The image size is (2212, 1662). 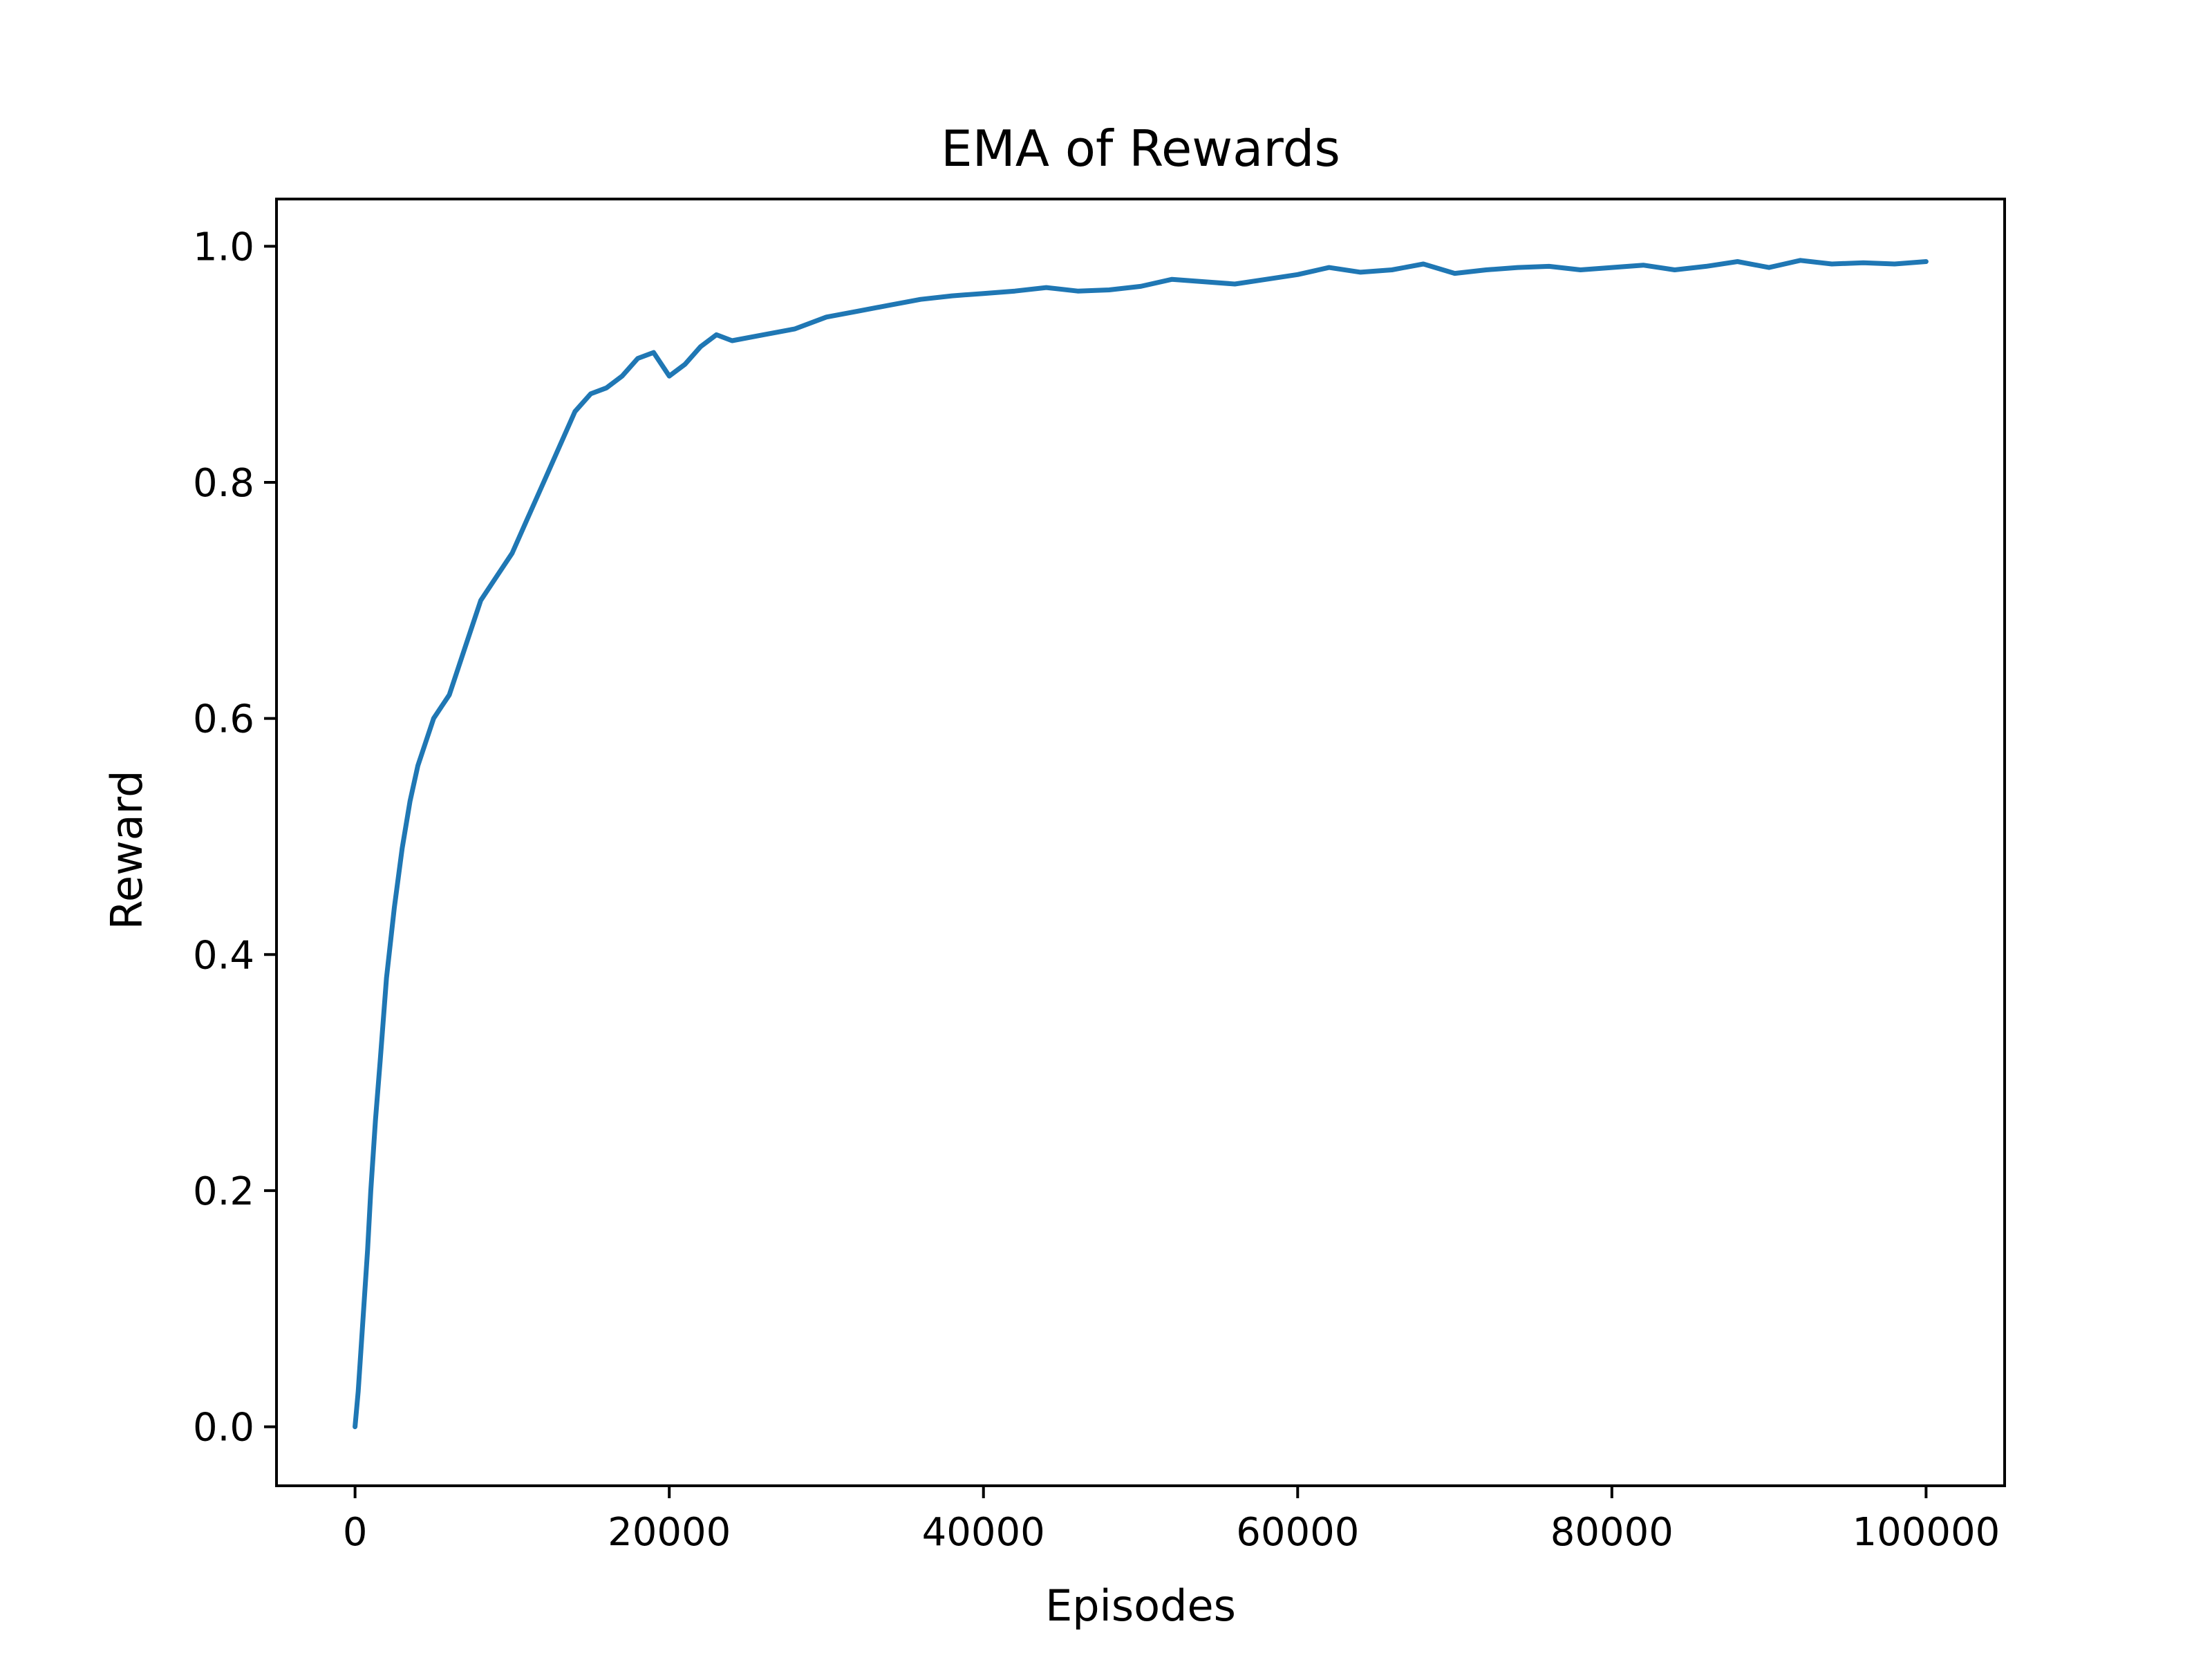 I want to click on x-tick-label: 80000, so click(x=1612, y=1532).